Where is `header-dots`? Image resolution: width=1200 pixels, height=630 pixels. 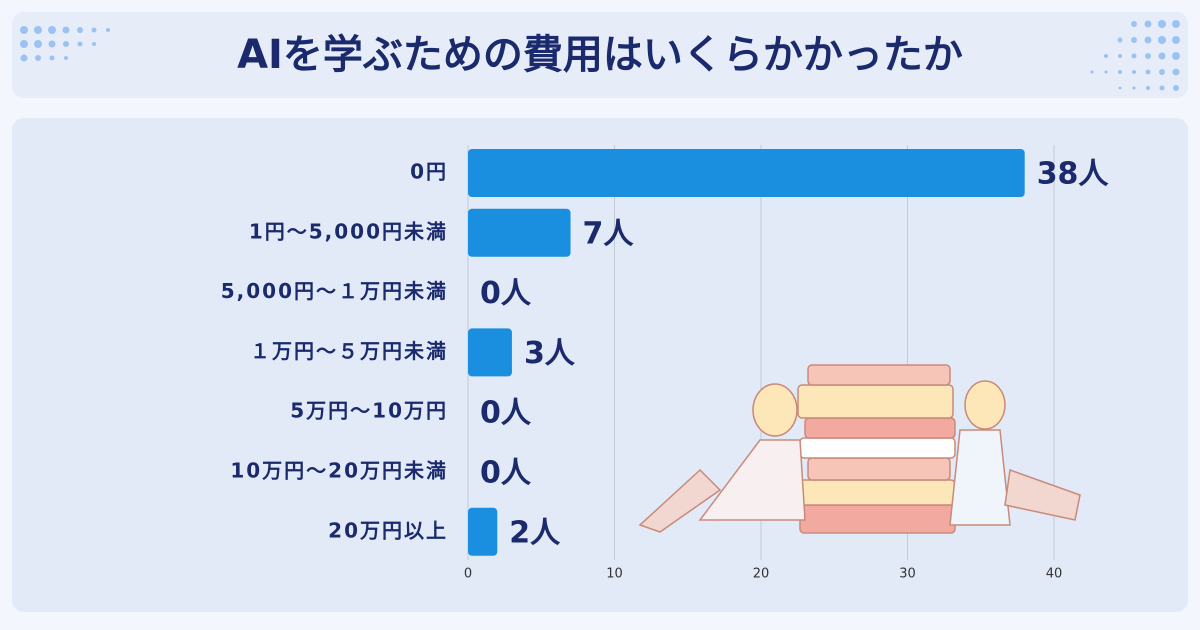 header-dots is located at coordinates (600, 55).